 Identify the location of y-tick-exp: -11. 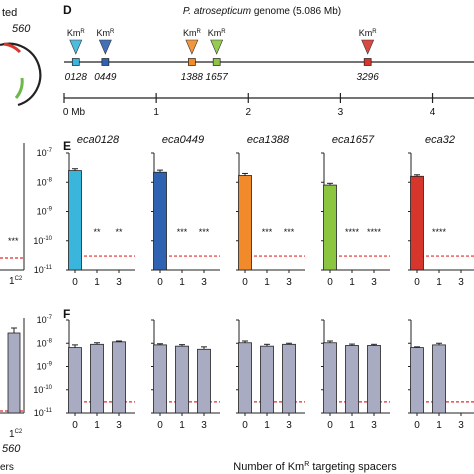
(48, 411).